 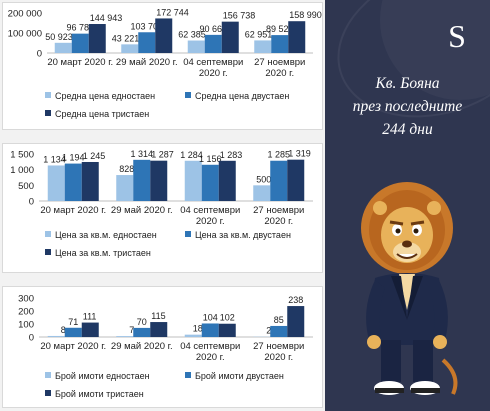 I want to click on legend-label: Цена за кв.м. едностаен, so click(x=106, y=235).